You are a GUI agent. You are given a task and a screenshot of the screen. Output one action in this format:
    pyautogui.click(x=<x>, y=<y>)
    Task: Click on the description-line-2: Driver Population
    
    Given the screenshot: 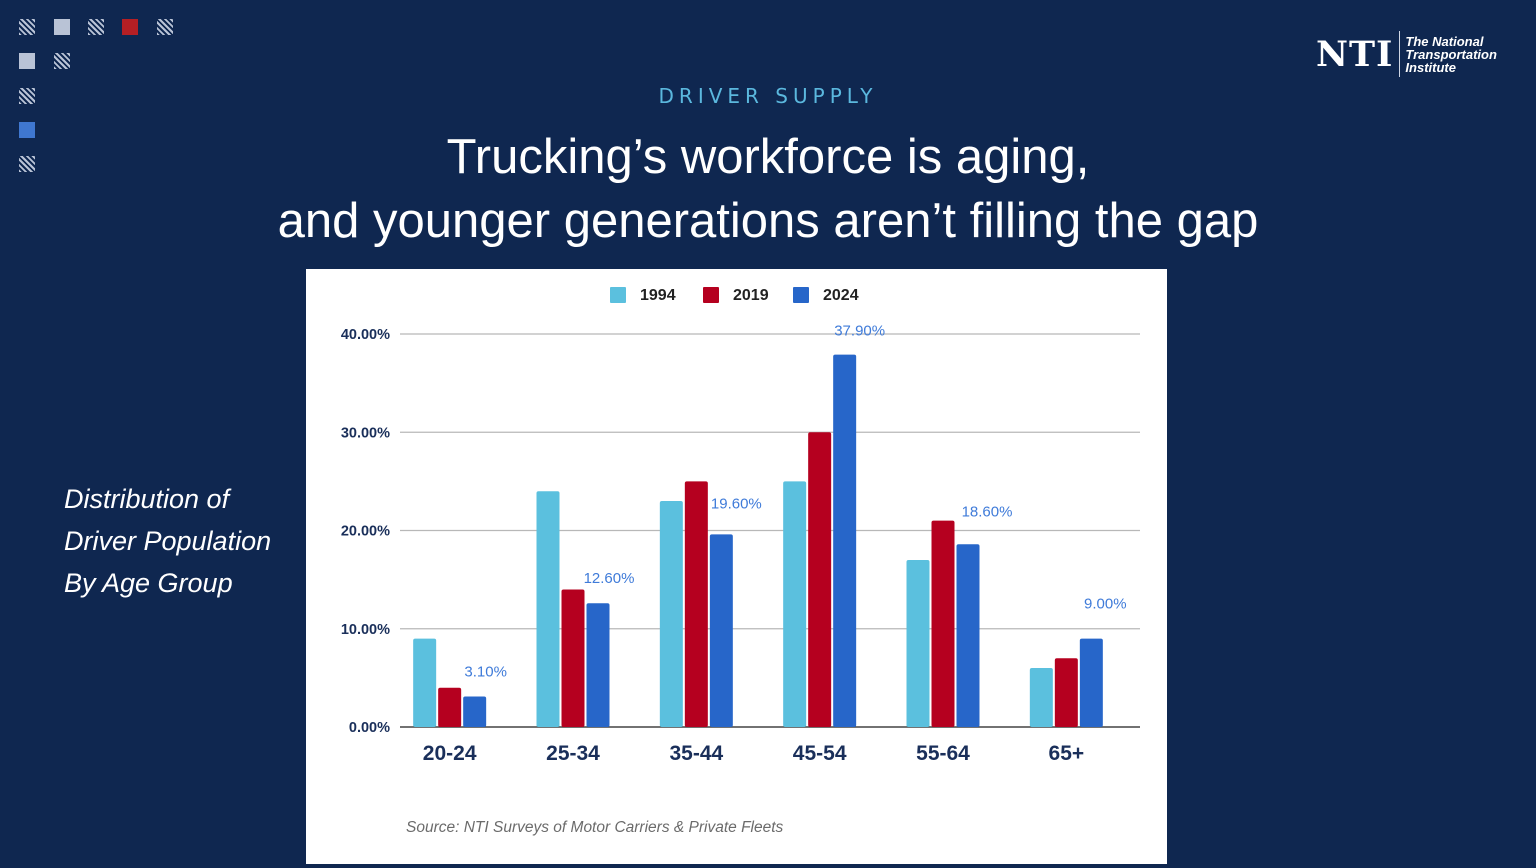 What is the action you would take?
    pyautogui.click(x=168, y=541)
    